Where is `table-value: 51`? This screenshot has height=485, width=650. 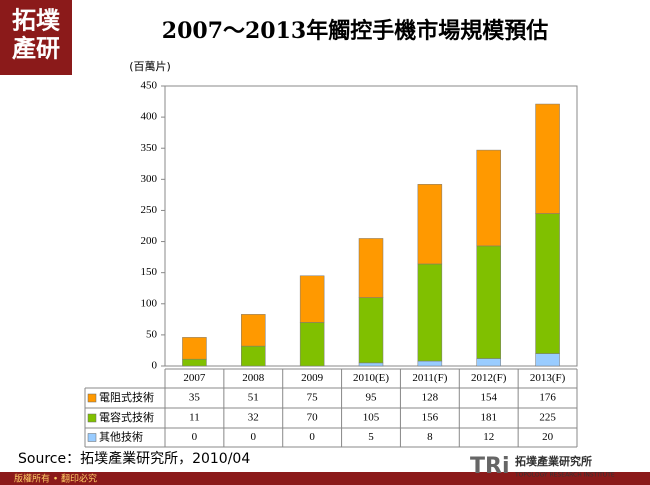
table-value: 51 is located at coordinates (253, 398).